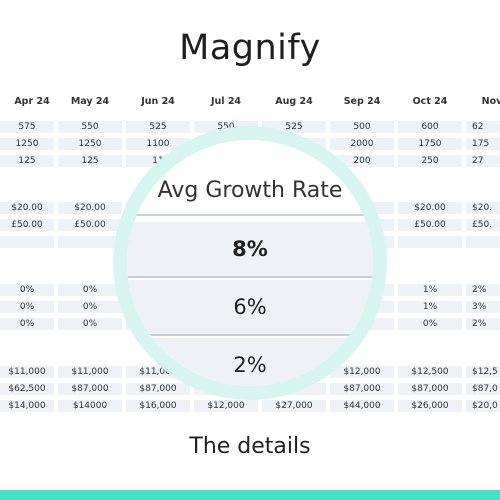 The width and height of the screenshot is (500, 500). What do you see at coordinates (483, 127) in the screenshot?
I see `table-cell: 62` at bounding box center [483, 127].